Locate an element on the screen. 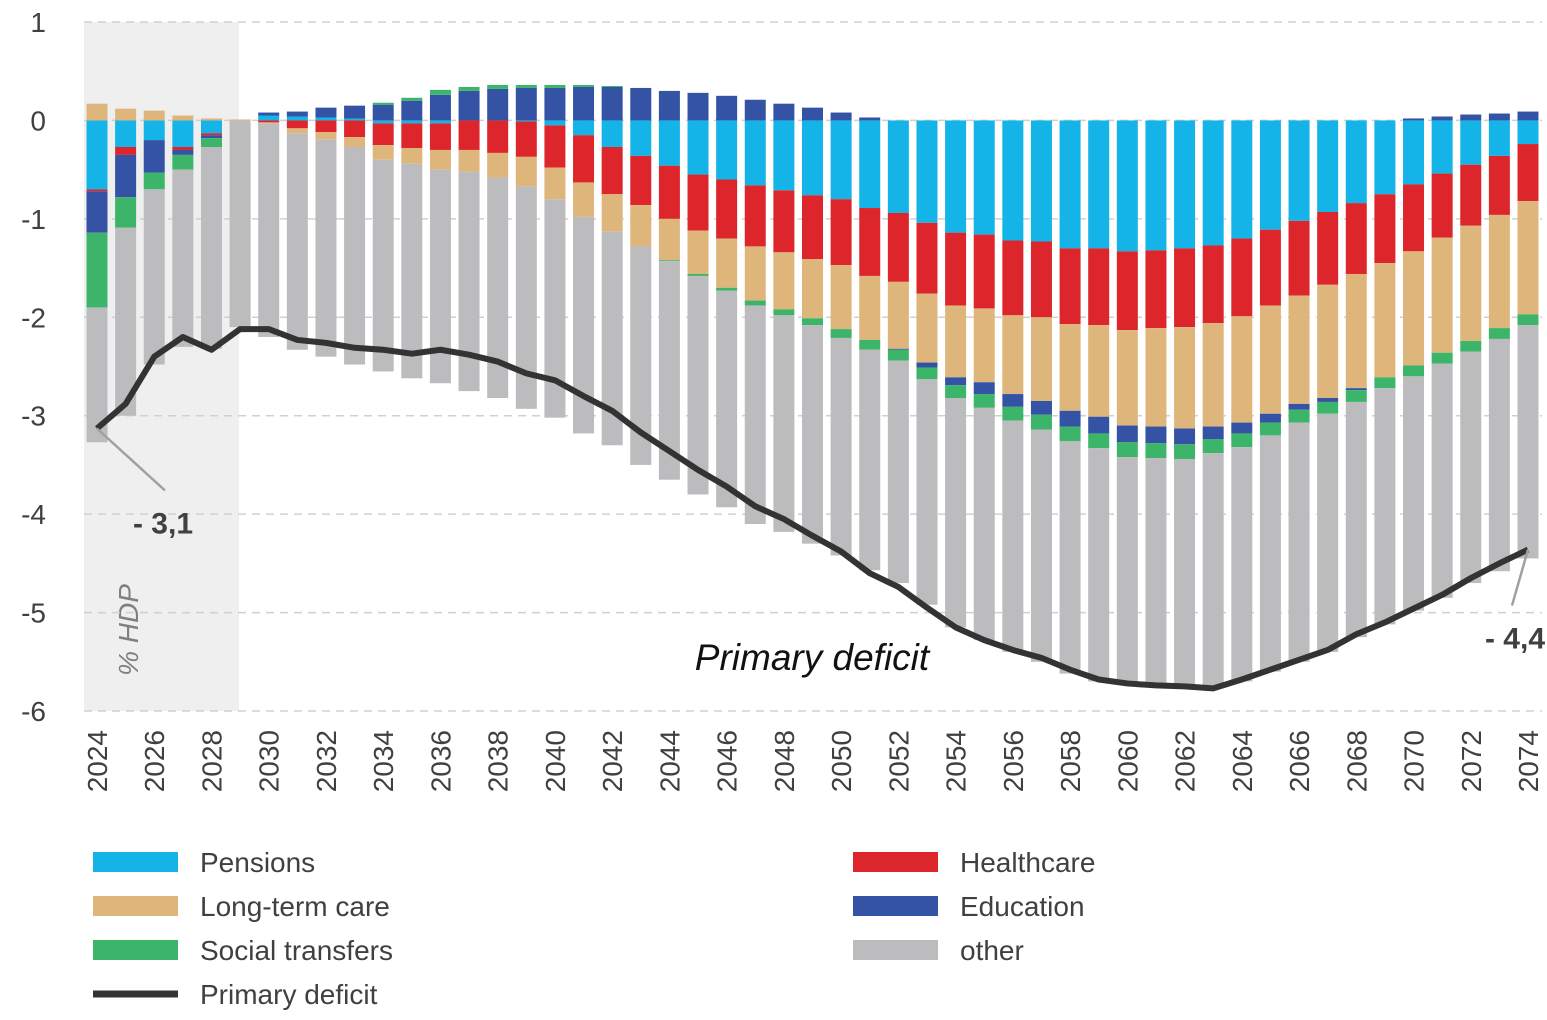 The height and width of the screenshot is (1020, 1547). y-tick-label: -6 is located at coordinates (33, 711).